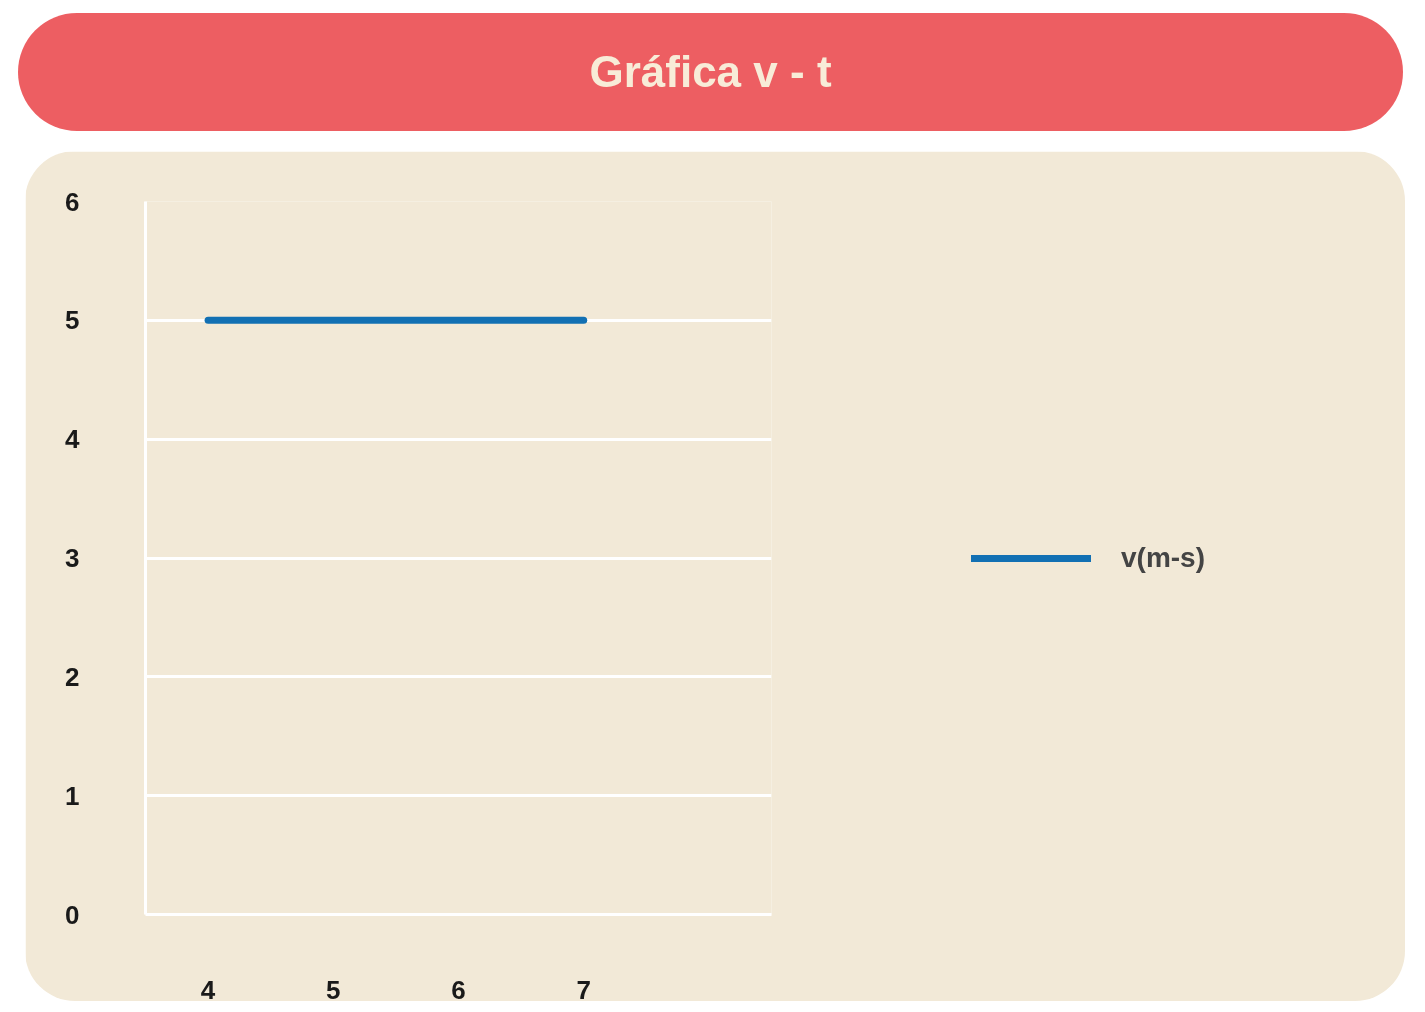 The image size is (1425, 1012). I want to click on y-tick-label: 6, so click(72, 201).